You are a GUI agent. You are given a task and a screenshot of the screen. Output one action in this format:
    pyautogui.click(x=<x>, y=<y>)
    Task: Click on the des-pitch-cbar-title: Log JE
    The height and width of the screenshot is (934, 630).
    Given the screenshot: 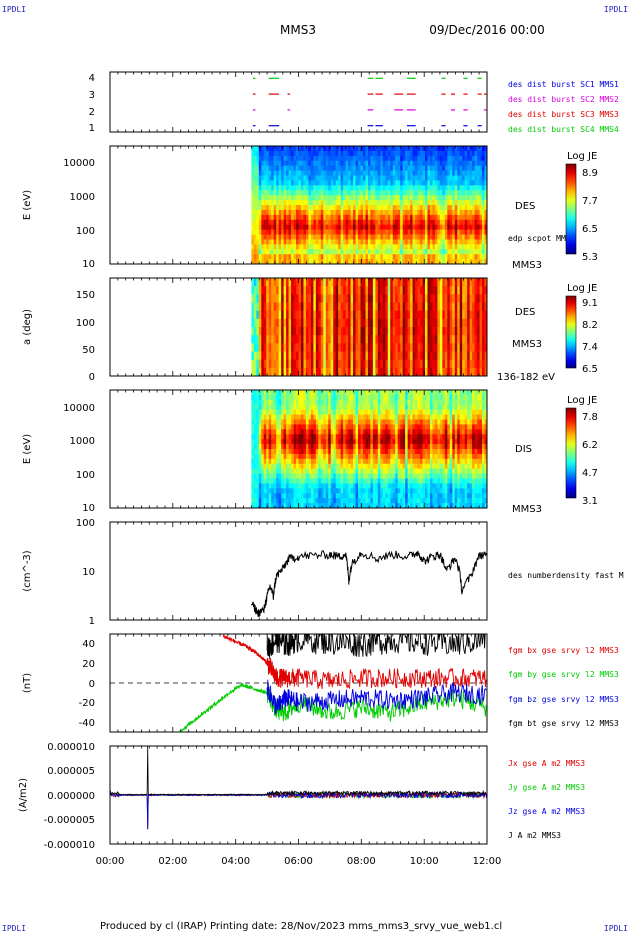 What is the action you would take?
    pyautogui.click(x=582, y=288)
    